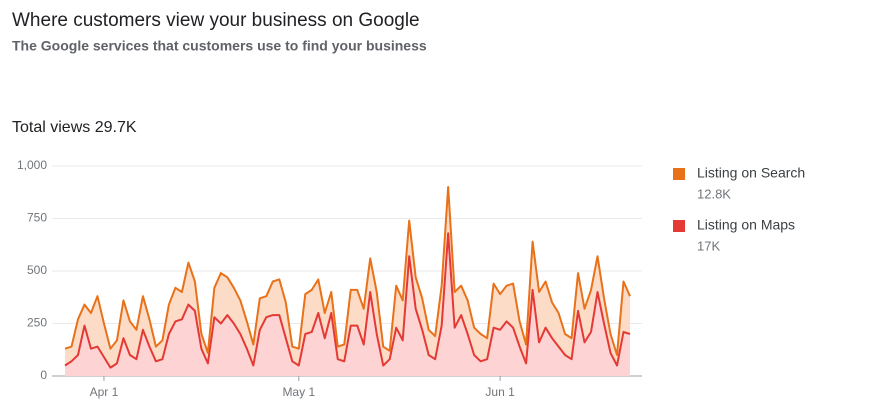  What do you see at coordinates (37, 218) in the screenshot?
I see `y-tick-label: 750` at bounding box center [37, 218].